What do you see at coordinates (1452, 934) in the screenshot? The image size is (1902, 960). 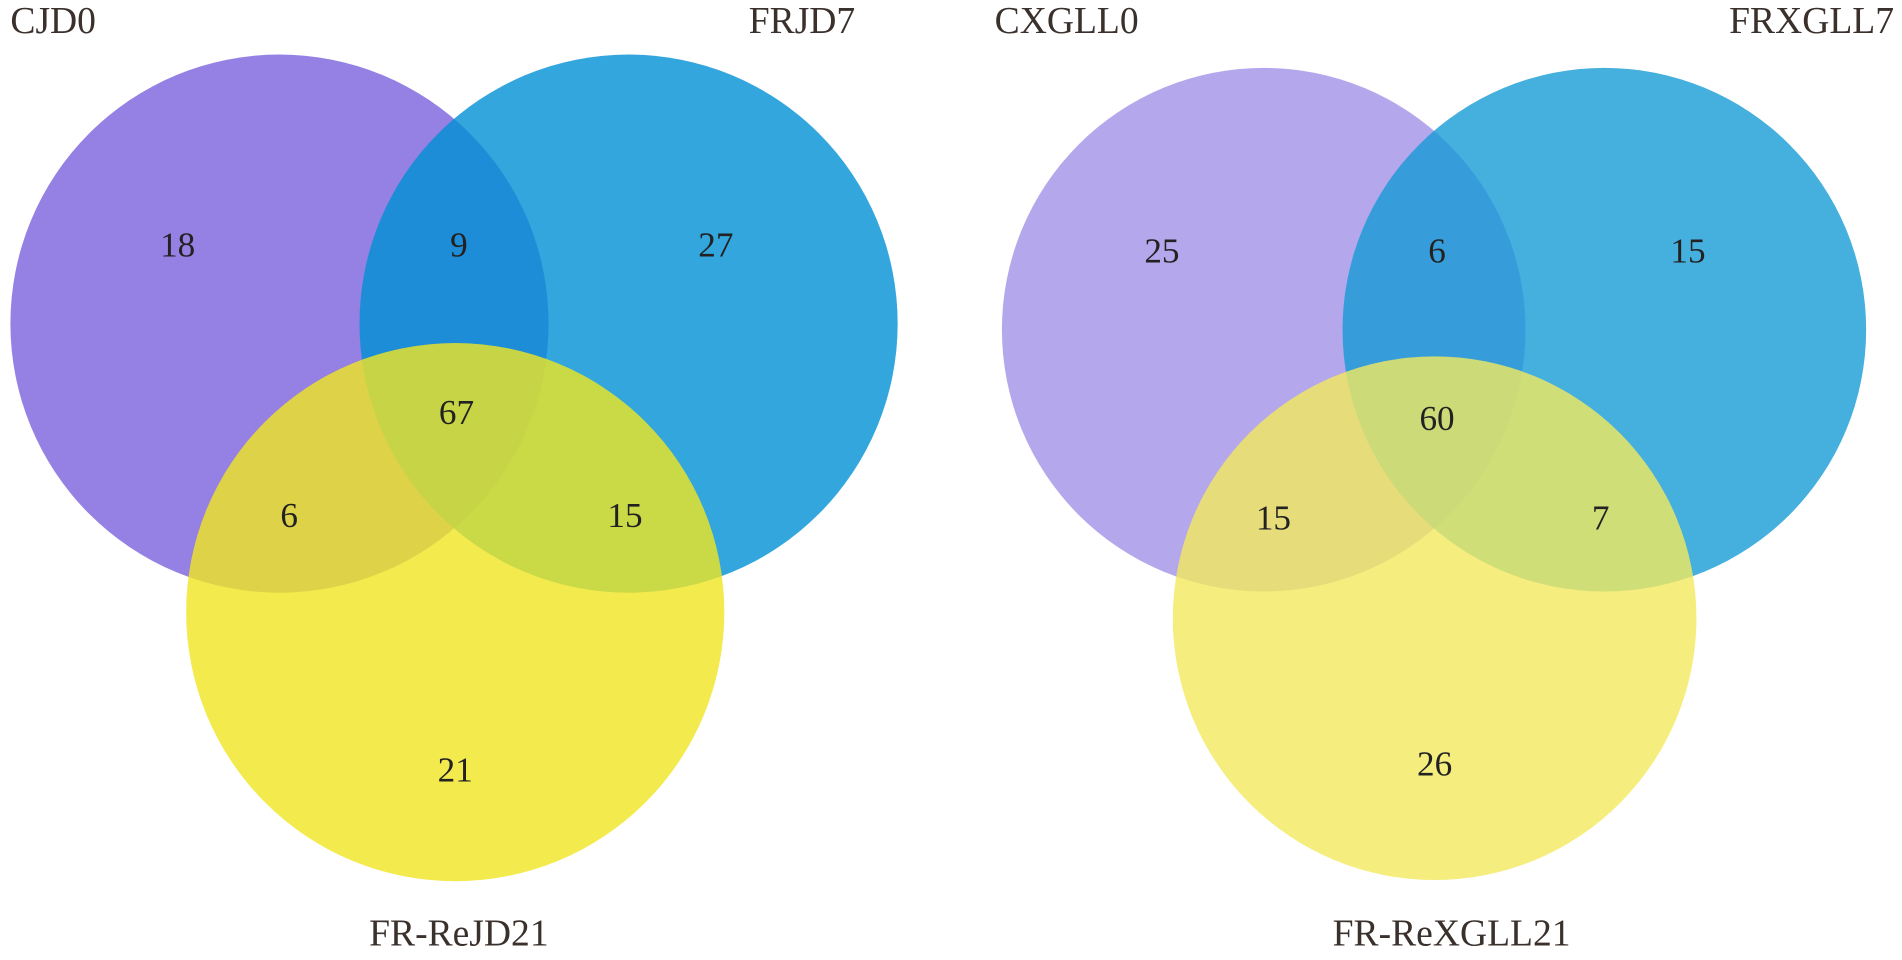 I see `set-label: FR-ReXGLL21` at bounding box center [1452, 934].